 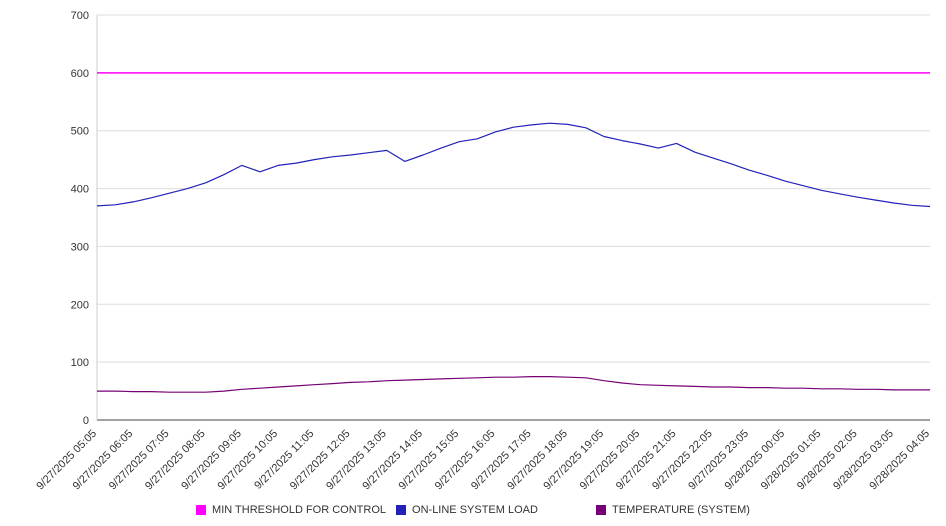 I want to click on series-line-temperature-system, so click(x=513, y=384).